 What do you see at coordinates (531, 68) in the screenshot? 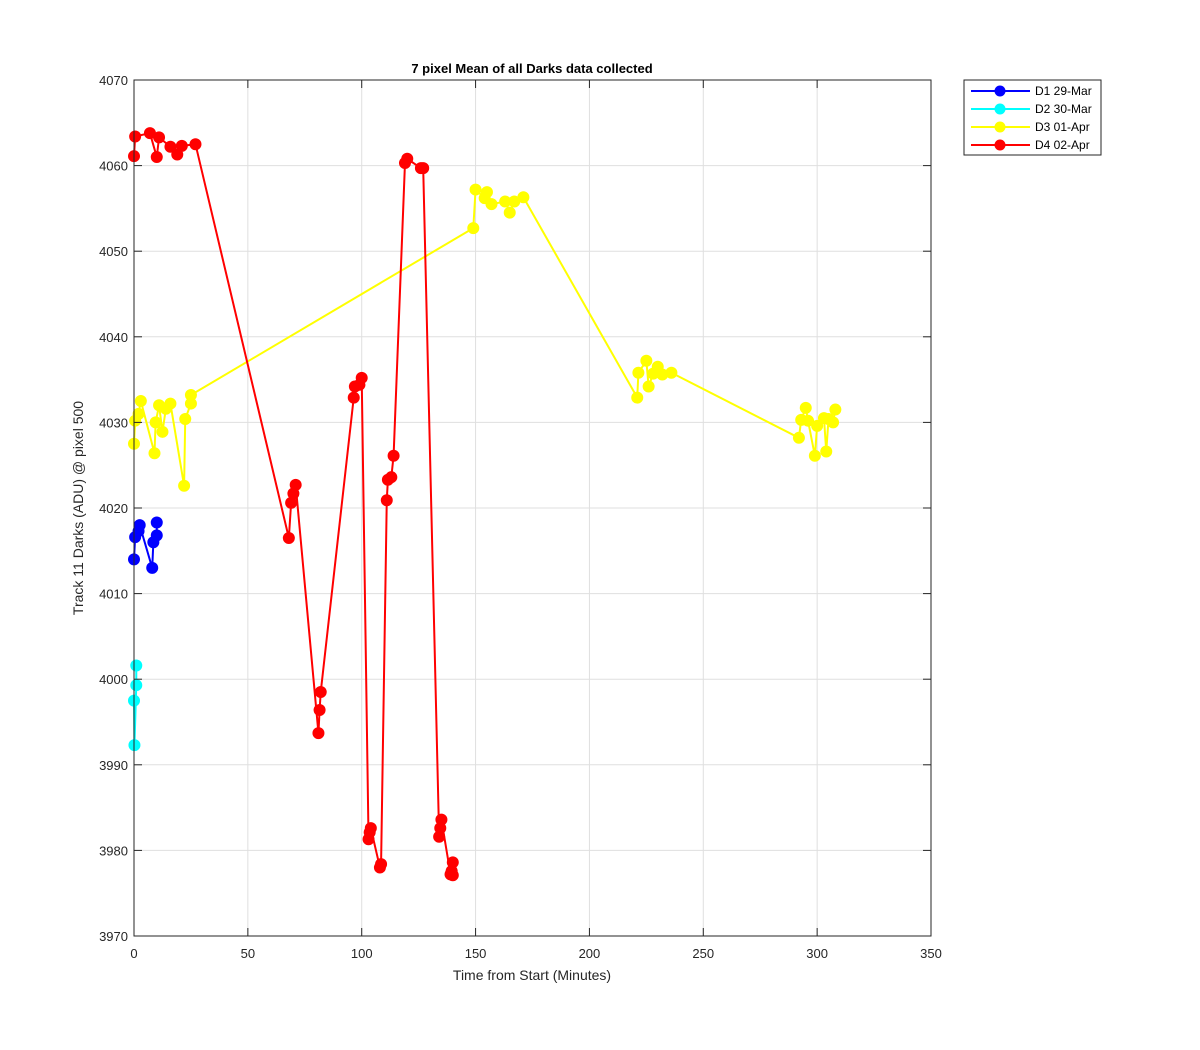
I see `chart-title: 7 pixel Mean of all Darks data collected` at bounding box center [531, 68].